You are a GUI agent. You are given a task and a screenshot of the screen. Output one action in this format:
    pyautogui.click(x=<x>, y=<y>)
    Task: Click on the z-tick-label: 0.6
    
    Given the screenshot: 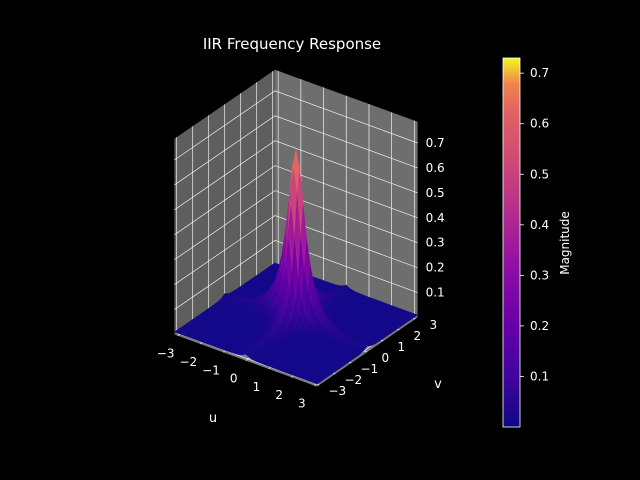 What is the action you would take?
    pyautogui.click(x=435, y=168)
    